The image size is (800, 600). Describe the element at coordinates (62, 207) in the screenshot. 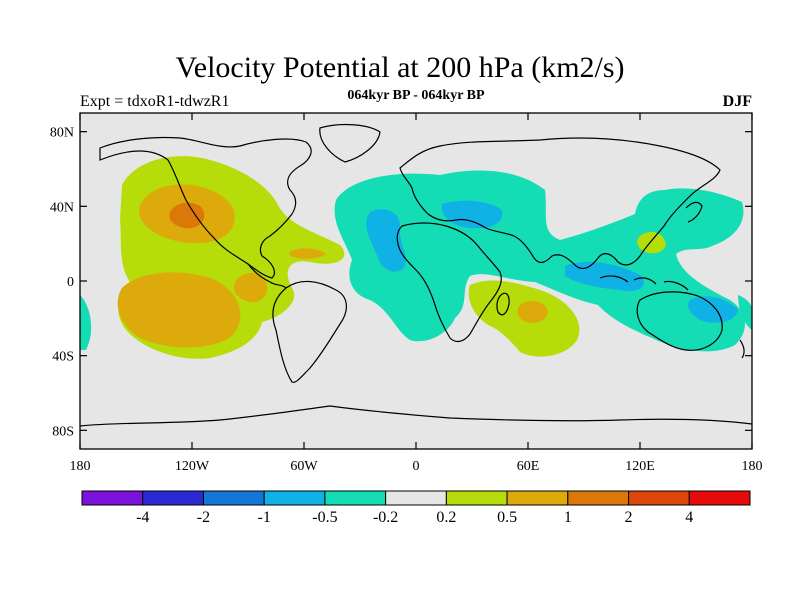

I see `lat-tick-label: 40N` at that location.